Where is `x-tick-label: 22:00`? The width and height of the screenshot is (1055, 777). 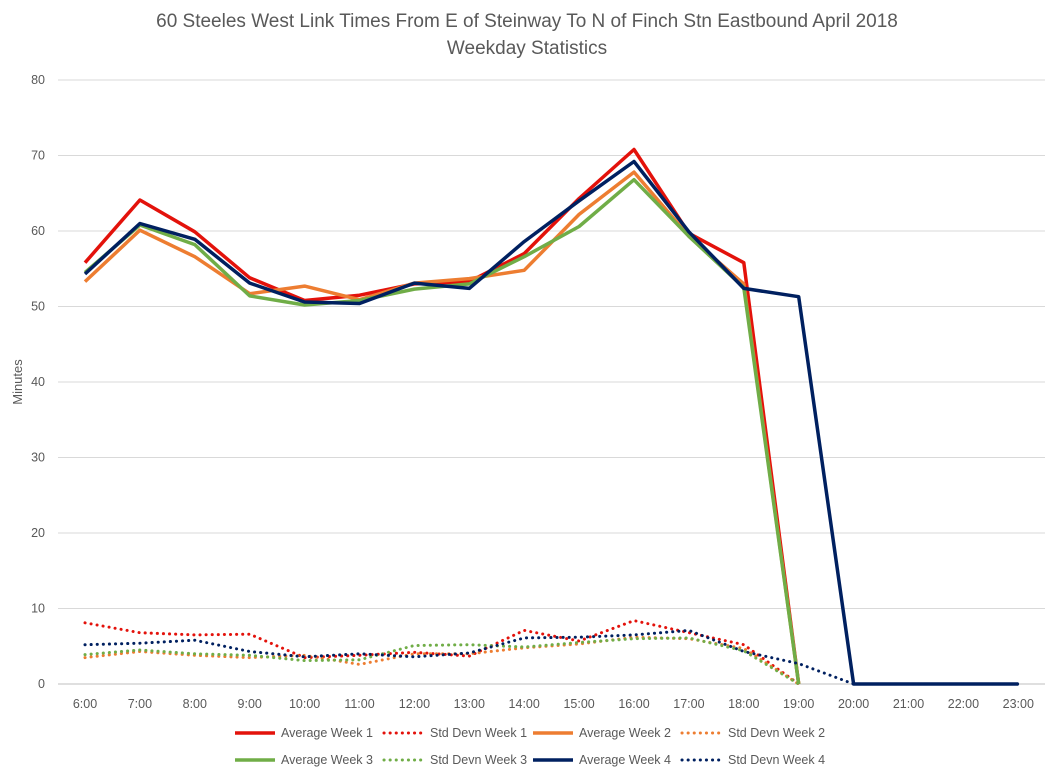
x-tick-label: 22:00 is located at coordinates (963, 704).